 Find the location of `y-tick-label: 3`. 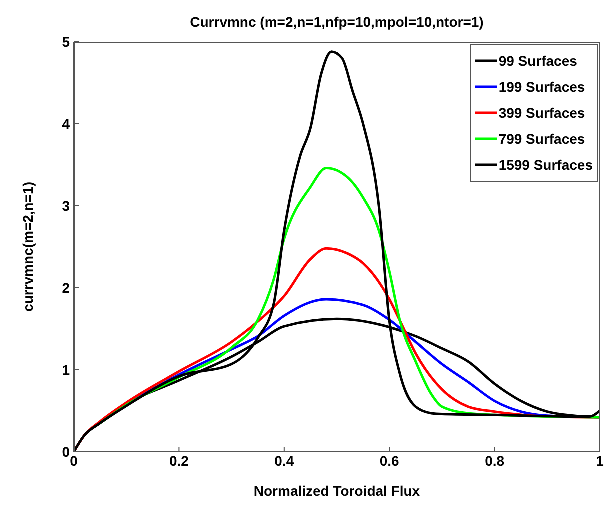

y-tick-label: 3 is located at coordinates (66, 206).